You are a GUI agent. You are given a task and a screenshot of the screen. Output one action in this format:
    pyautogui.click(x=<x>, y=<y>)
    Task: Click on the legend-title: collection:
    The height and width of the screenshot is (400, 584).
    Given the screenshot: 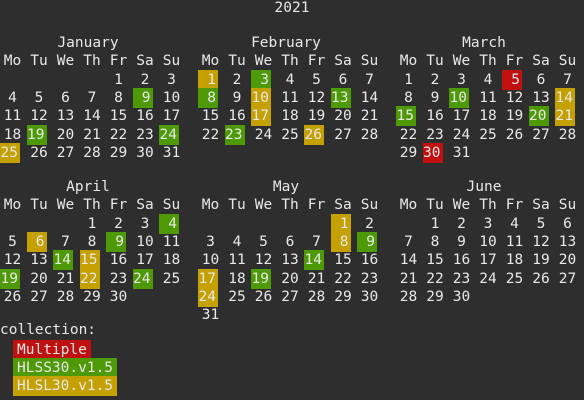 What is the action you would take?
    pyautogui.click(x=48, y=330)
    